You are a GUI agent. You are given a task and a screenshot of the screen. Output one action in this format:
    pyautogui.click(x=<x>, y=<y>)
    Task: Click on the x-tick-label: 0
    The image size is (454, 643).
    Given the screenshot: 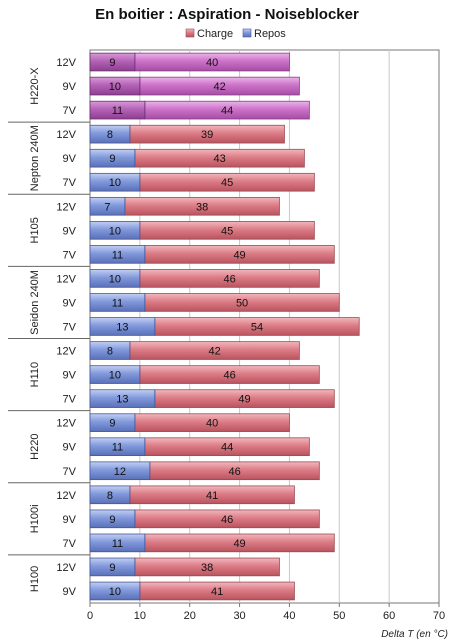 What is the action you would take?
    pyautogui.click(x=90, y=616)
    